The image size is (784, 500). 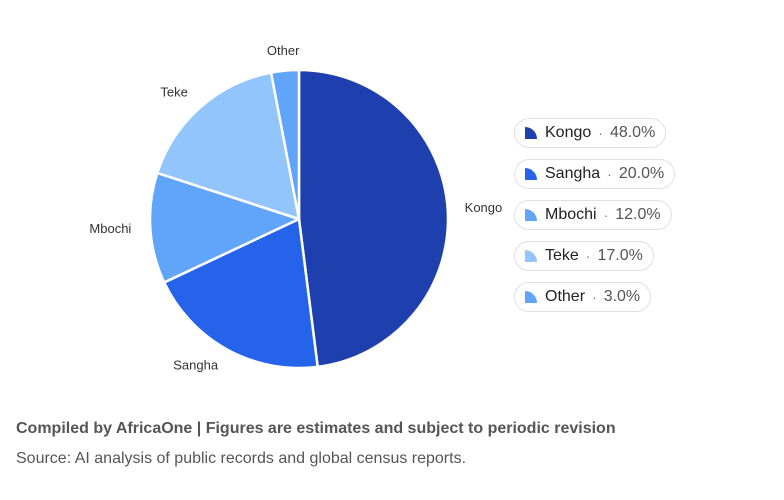 What do you see at coordinates (584, 256) in the screenshot?
I see `legend-item-teke: Teke · 17.0%` at bounding box center [584, 256].